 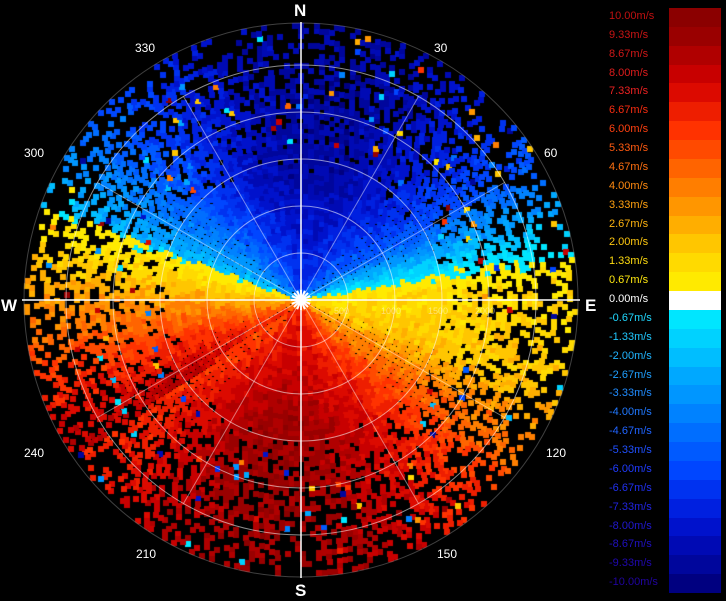 I want to click on legend-label: 10.00m/s, so click(x=632, y=16).